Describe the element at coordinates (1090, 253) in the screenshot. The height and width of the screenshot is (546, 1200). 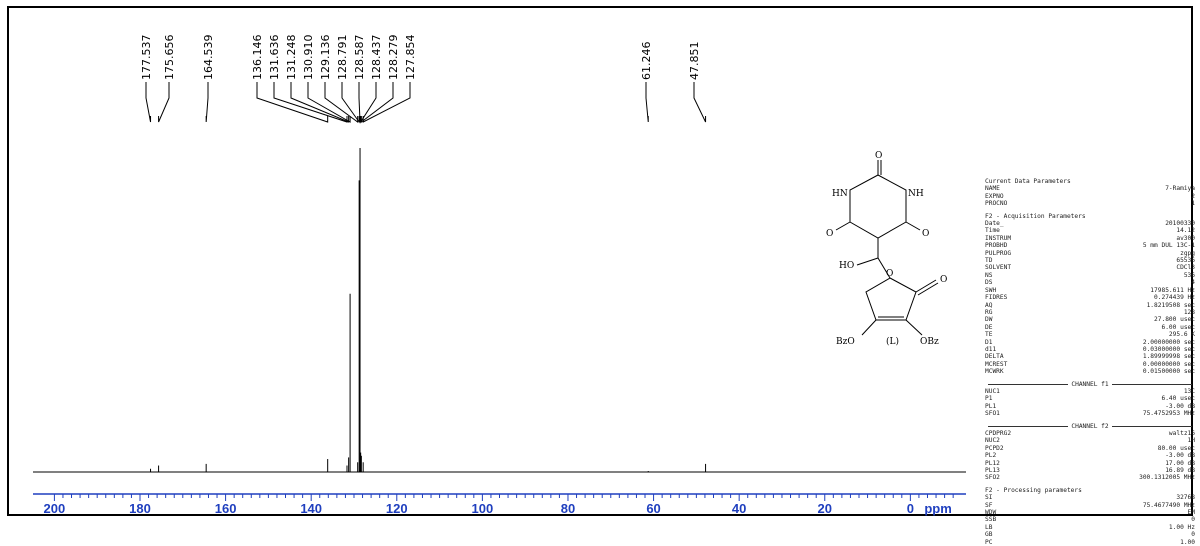
I see `param-row: PULPROG zgpg` at that location.